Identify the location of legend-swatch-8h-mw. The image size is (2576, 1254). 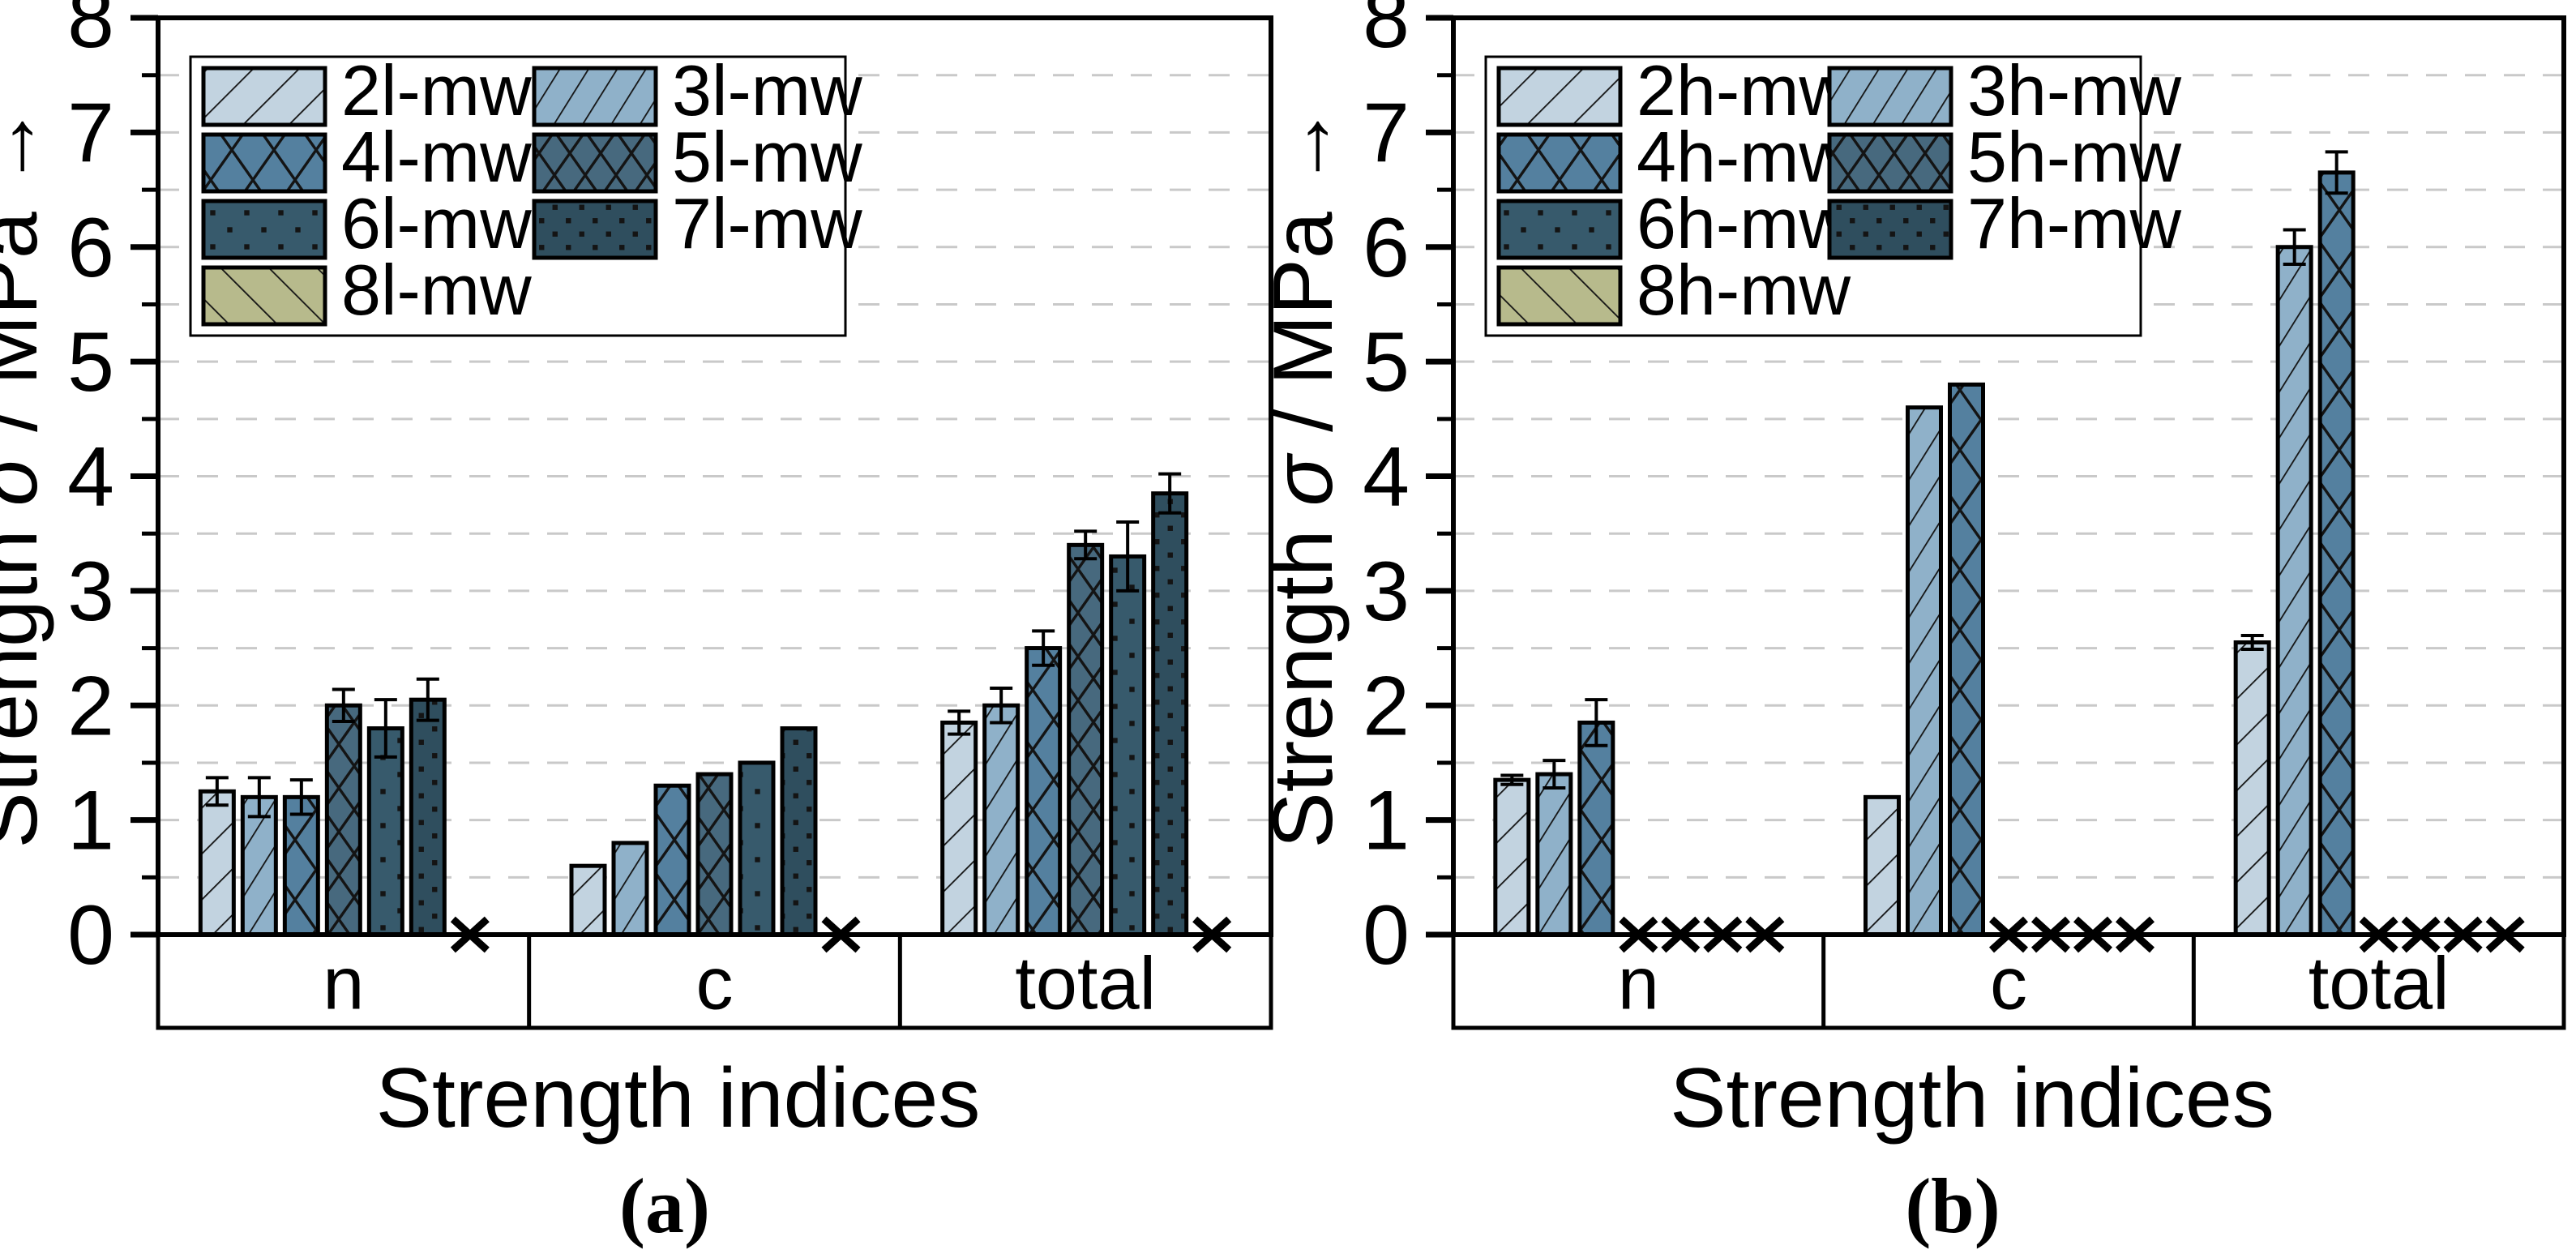
(1559, 296).